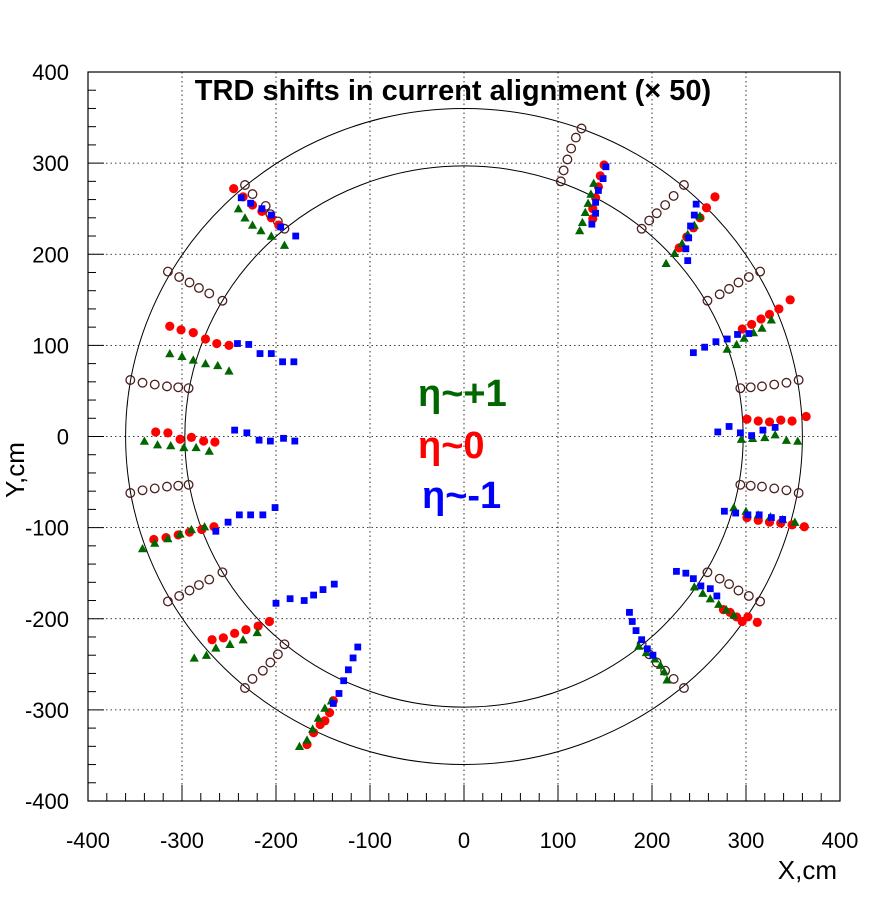 The image size is (885, 911). Describe the element at coordinates (462, 445) in the screenshot. I see `legend: η~+1 η~0 η~-1` at that location.